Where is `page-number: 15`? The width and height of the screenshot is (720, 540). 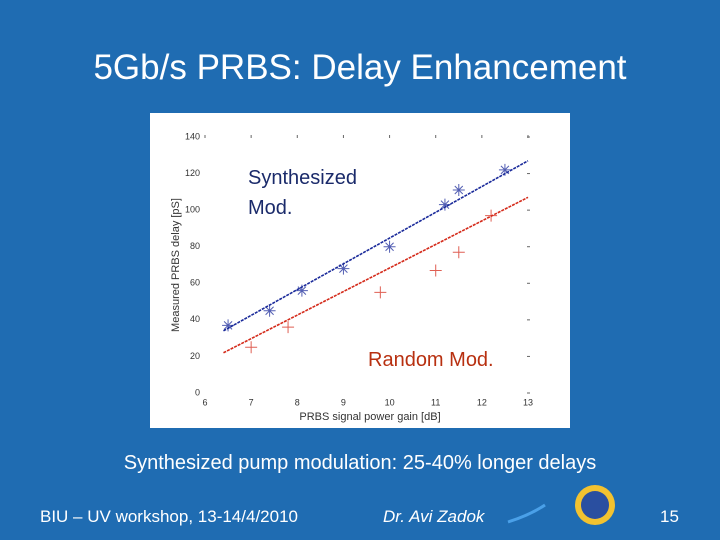 page-number: 15 is located at coordinates (669, 516).